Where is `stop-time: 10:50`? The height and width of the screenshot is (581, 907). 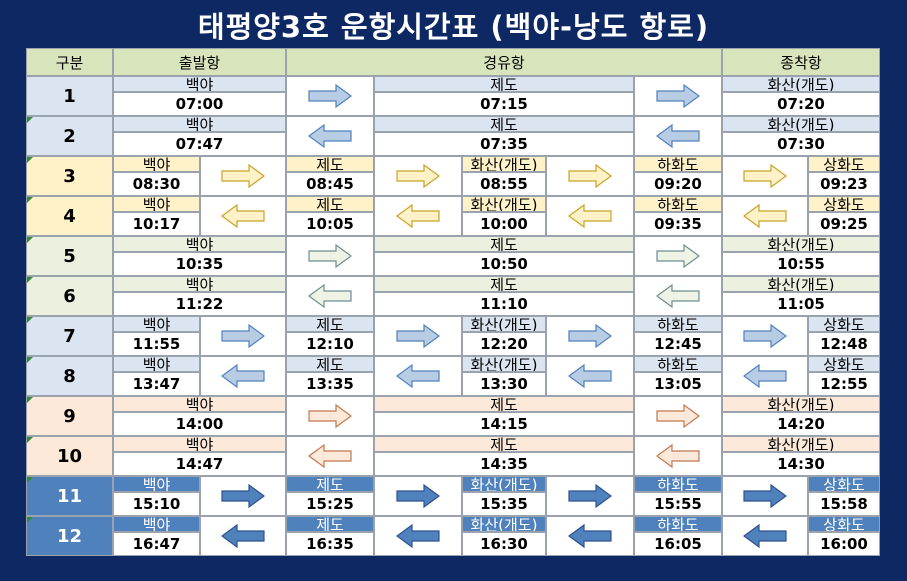
stop-time: 10:50 is located at coordinates (504, 264).